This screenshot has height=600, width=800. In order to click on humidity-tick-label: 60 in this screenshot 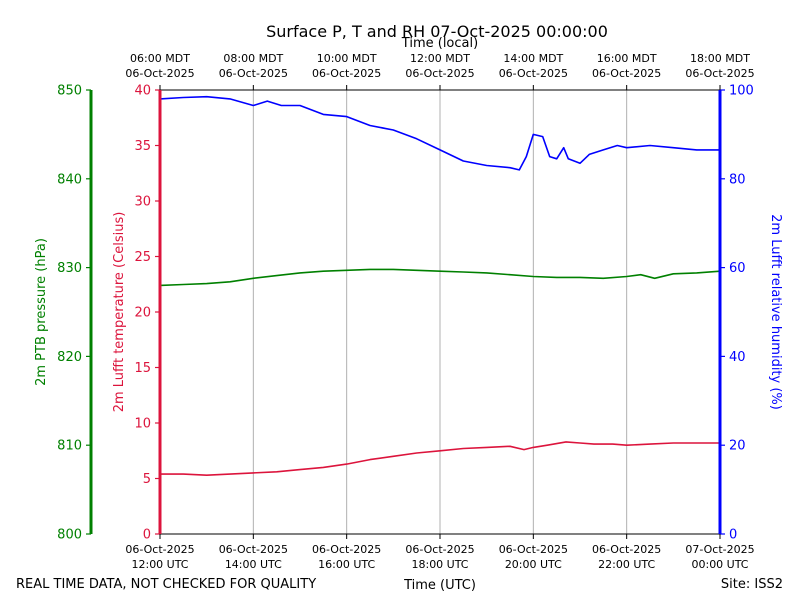, I will do `click(737, 268)`.